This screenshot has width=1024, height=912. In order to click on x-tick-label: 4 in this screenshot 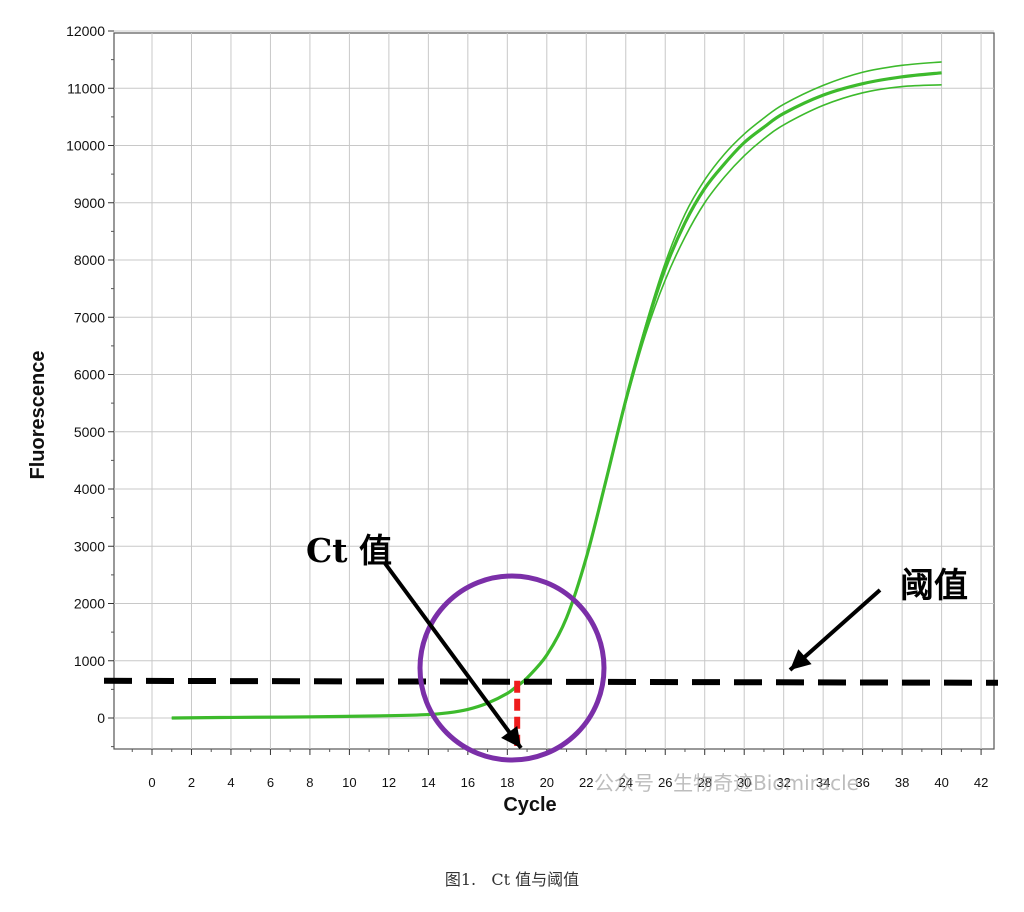, I will do `click(230, 782)`.